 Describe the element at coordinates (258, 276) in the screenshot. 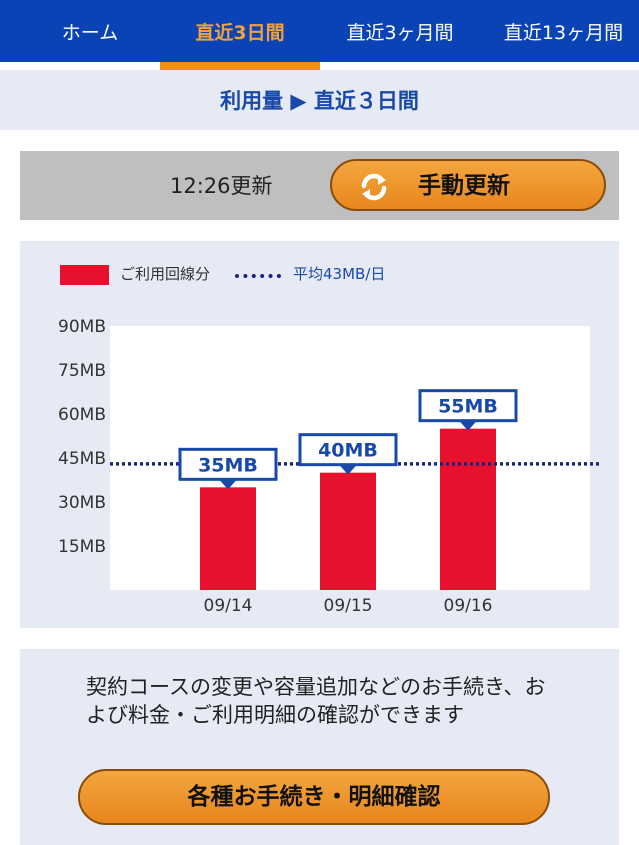

I see `legend-average-line` at that location.